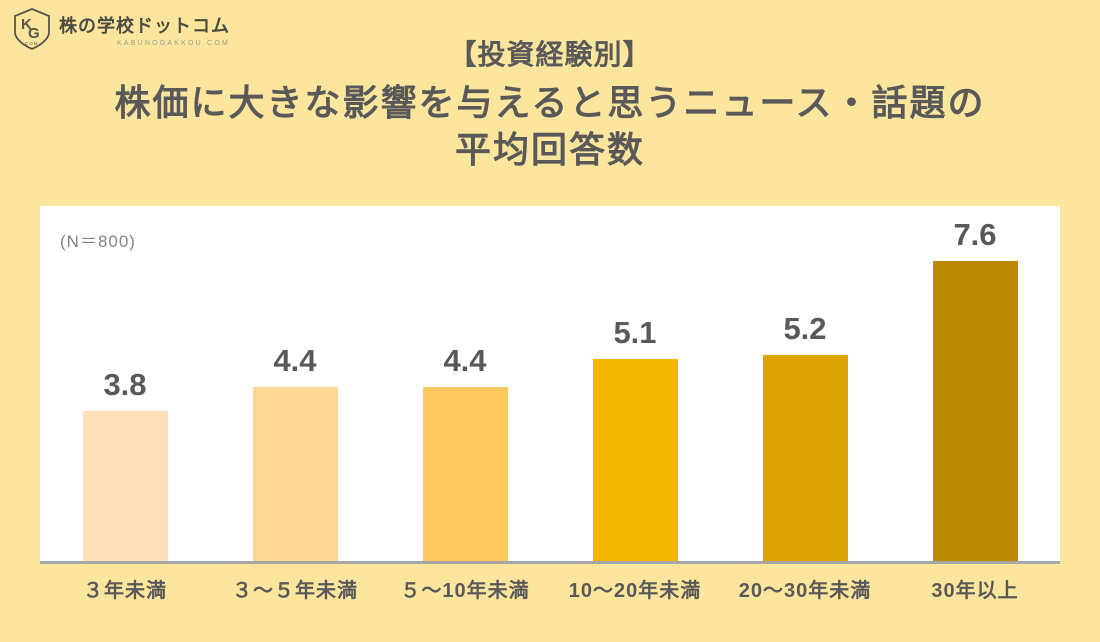 This screenshot has width=1100, height=642. Describe the element at coordinates (98, 241) in the screenshot. I see `sample-size-label: (N＝800)` at that location.